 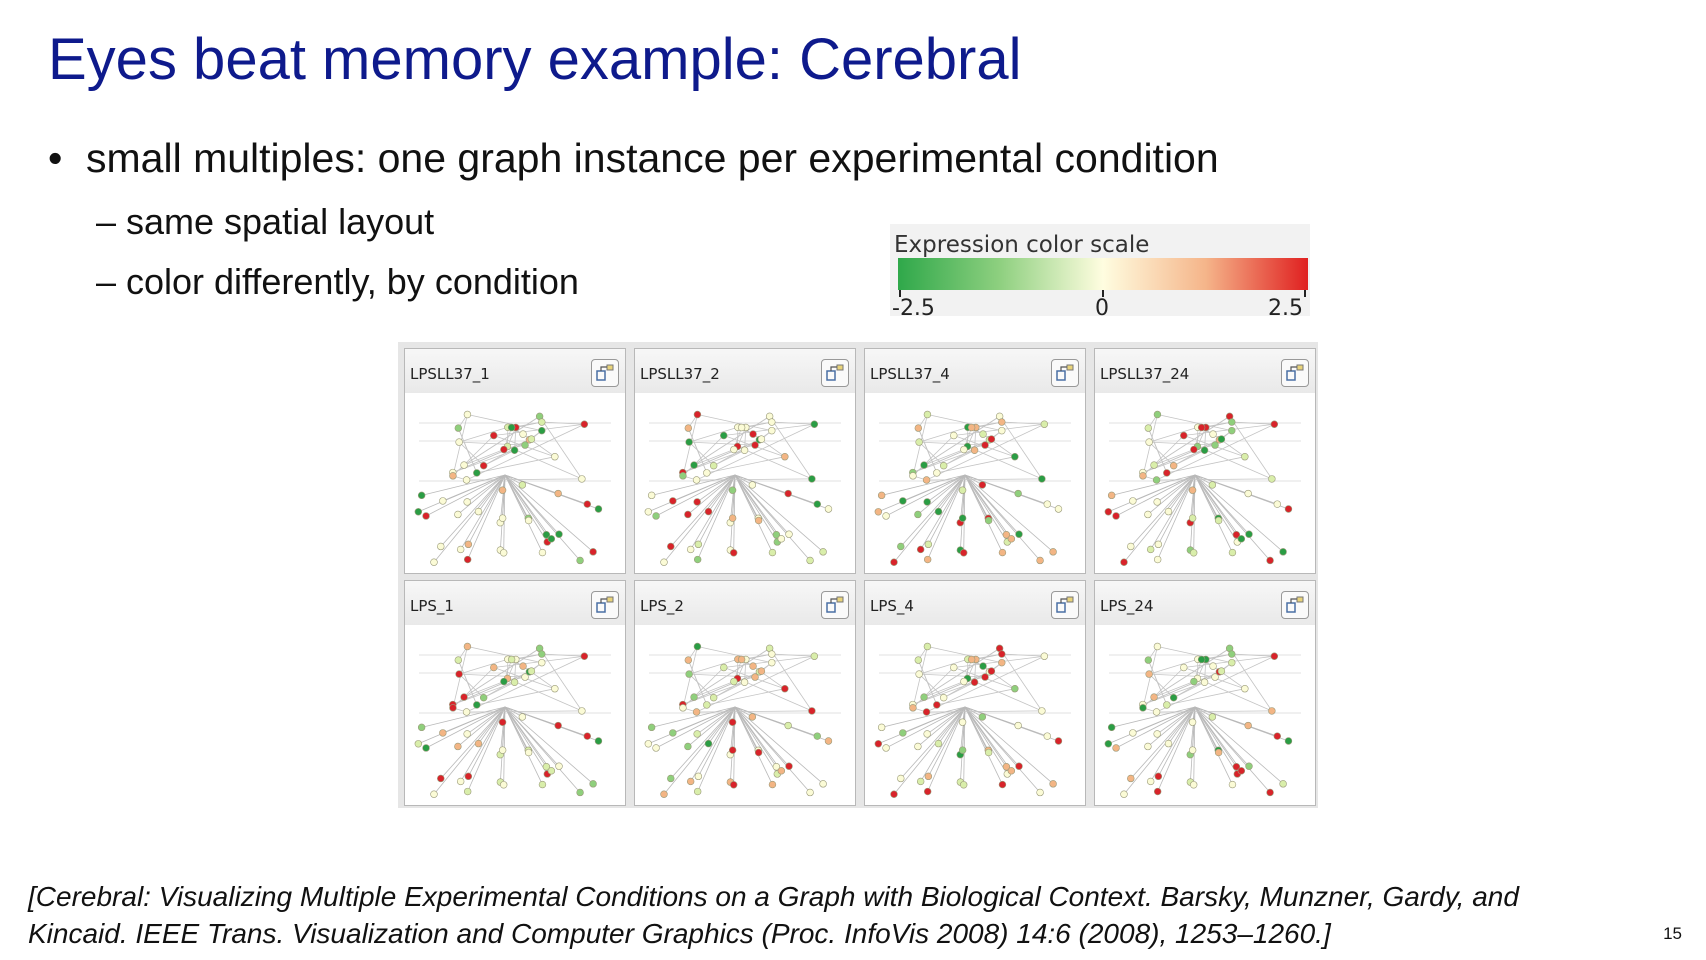 I want to click on panel-header: LPS_2, so click(x=745, y=603).